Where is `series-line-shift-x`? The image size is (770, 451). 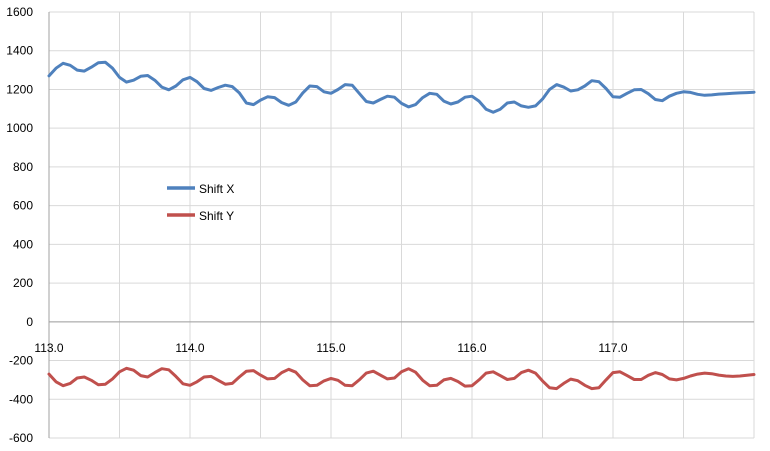
series-line-shift-x is located at coordinates (401, 87).